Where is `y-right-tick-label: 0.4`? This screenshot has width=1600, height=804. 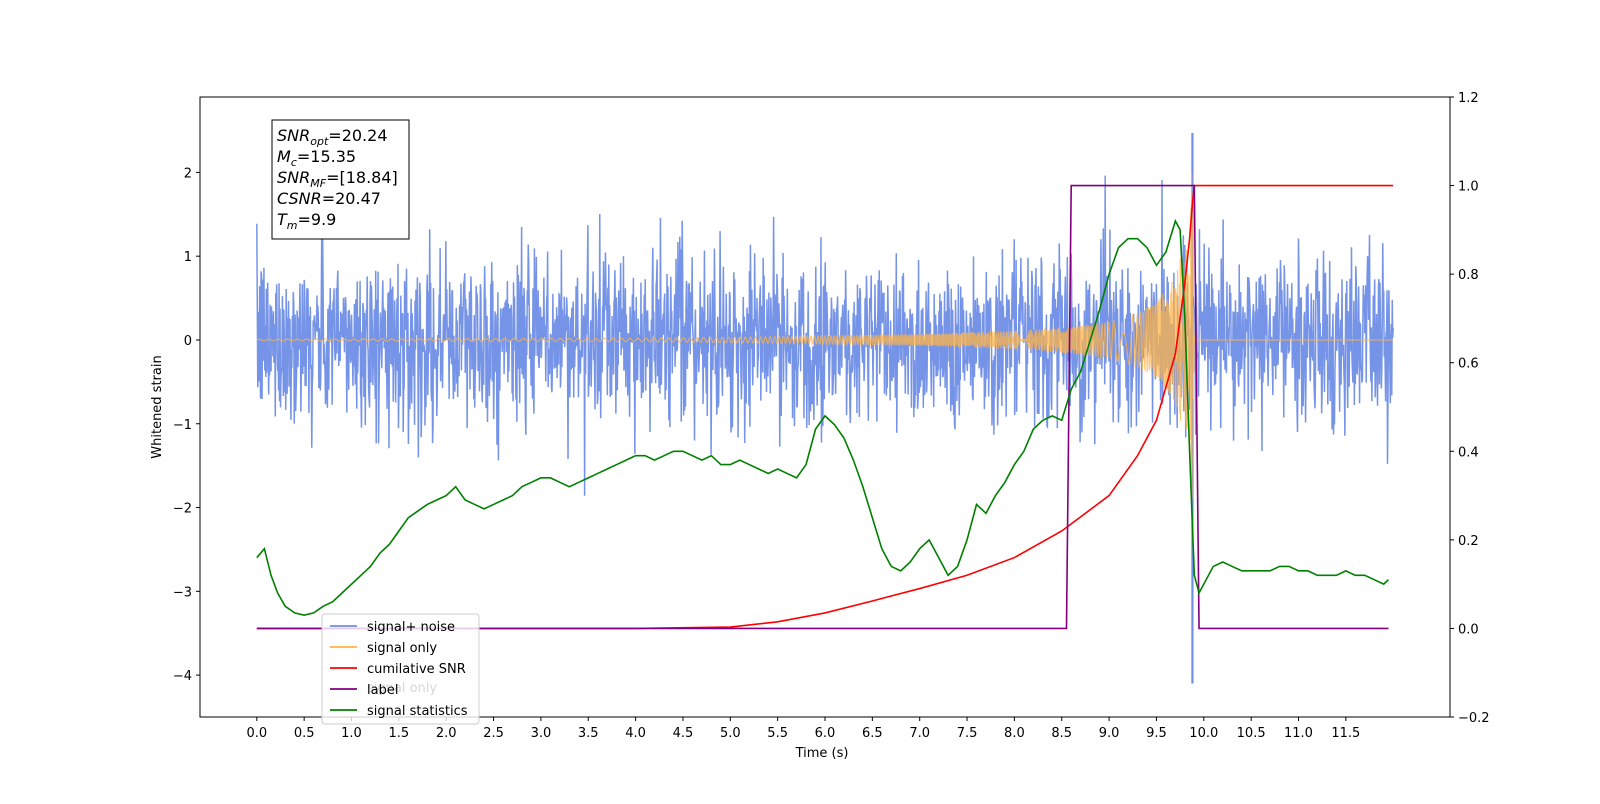 y-right-tick-label: 0.4 is located at coordinates (1468, 452).